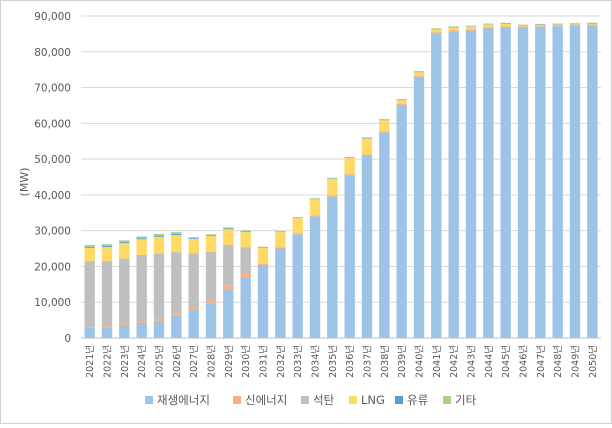 Image resolution: width=612 pixels, height=428 pixels. What do you see at coordinates (52, 53) in the screenshot?
I see `y-tick-label: 80,000` at bounding box center [52, 53].